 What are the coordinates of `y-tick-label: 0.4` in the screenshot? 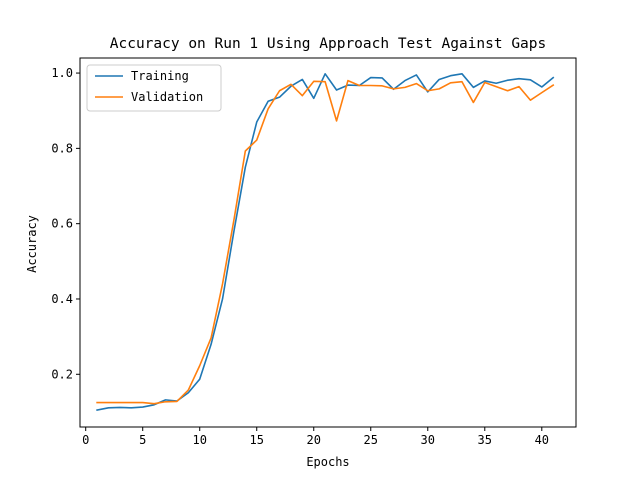 It's located at (62, 299).